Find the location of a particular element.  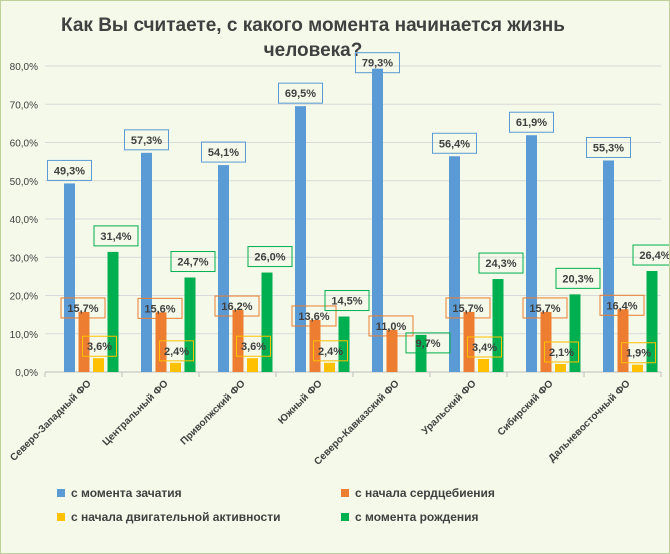

data-label: 20,3% is located at coordinates (577, 279).